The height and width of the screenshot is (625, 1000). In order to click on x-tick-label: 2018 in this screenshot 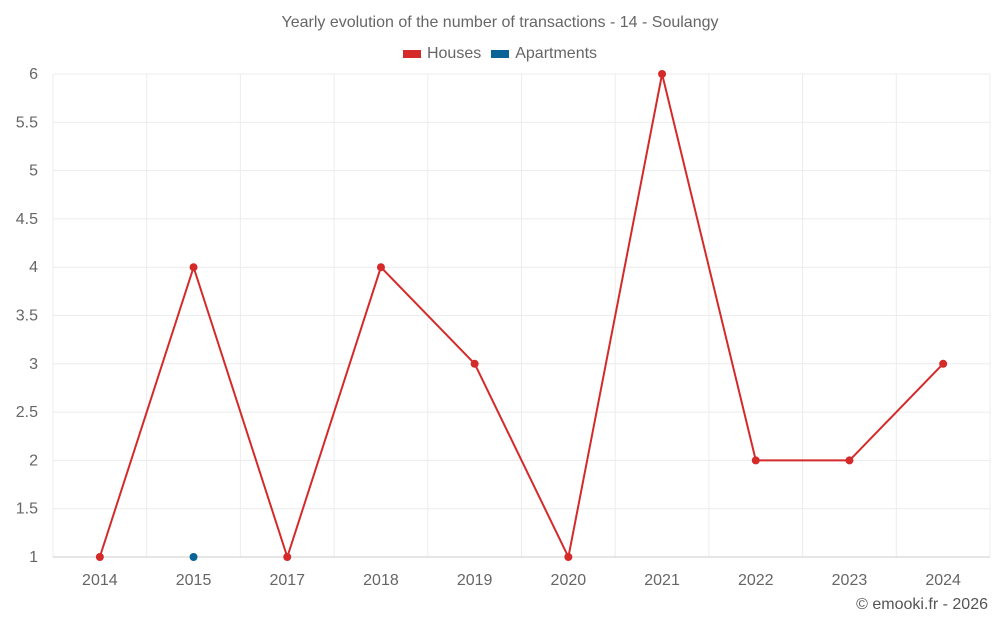, I will do `click(381, 580)`.